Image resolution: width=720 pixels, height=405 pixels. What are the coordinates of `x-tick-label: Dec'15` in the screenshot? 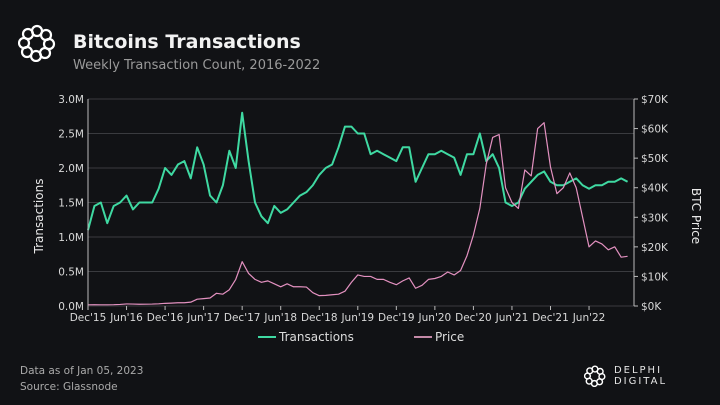 It's located at (88, 318).